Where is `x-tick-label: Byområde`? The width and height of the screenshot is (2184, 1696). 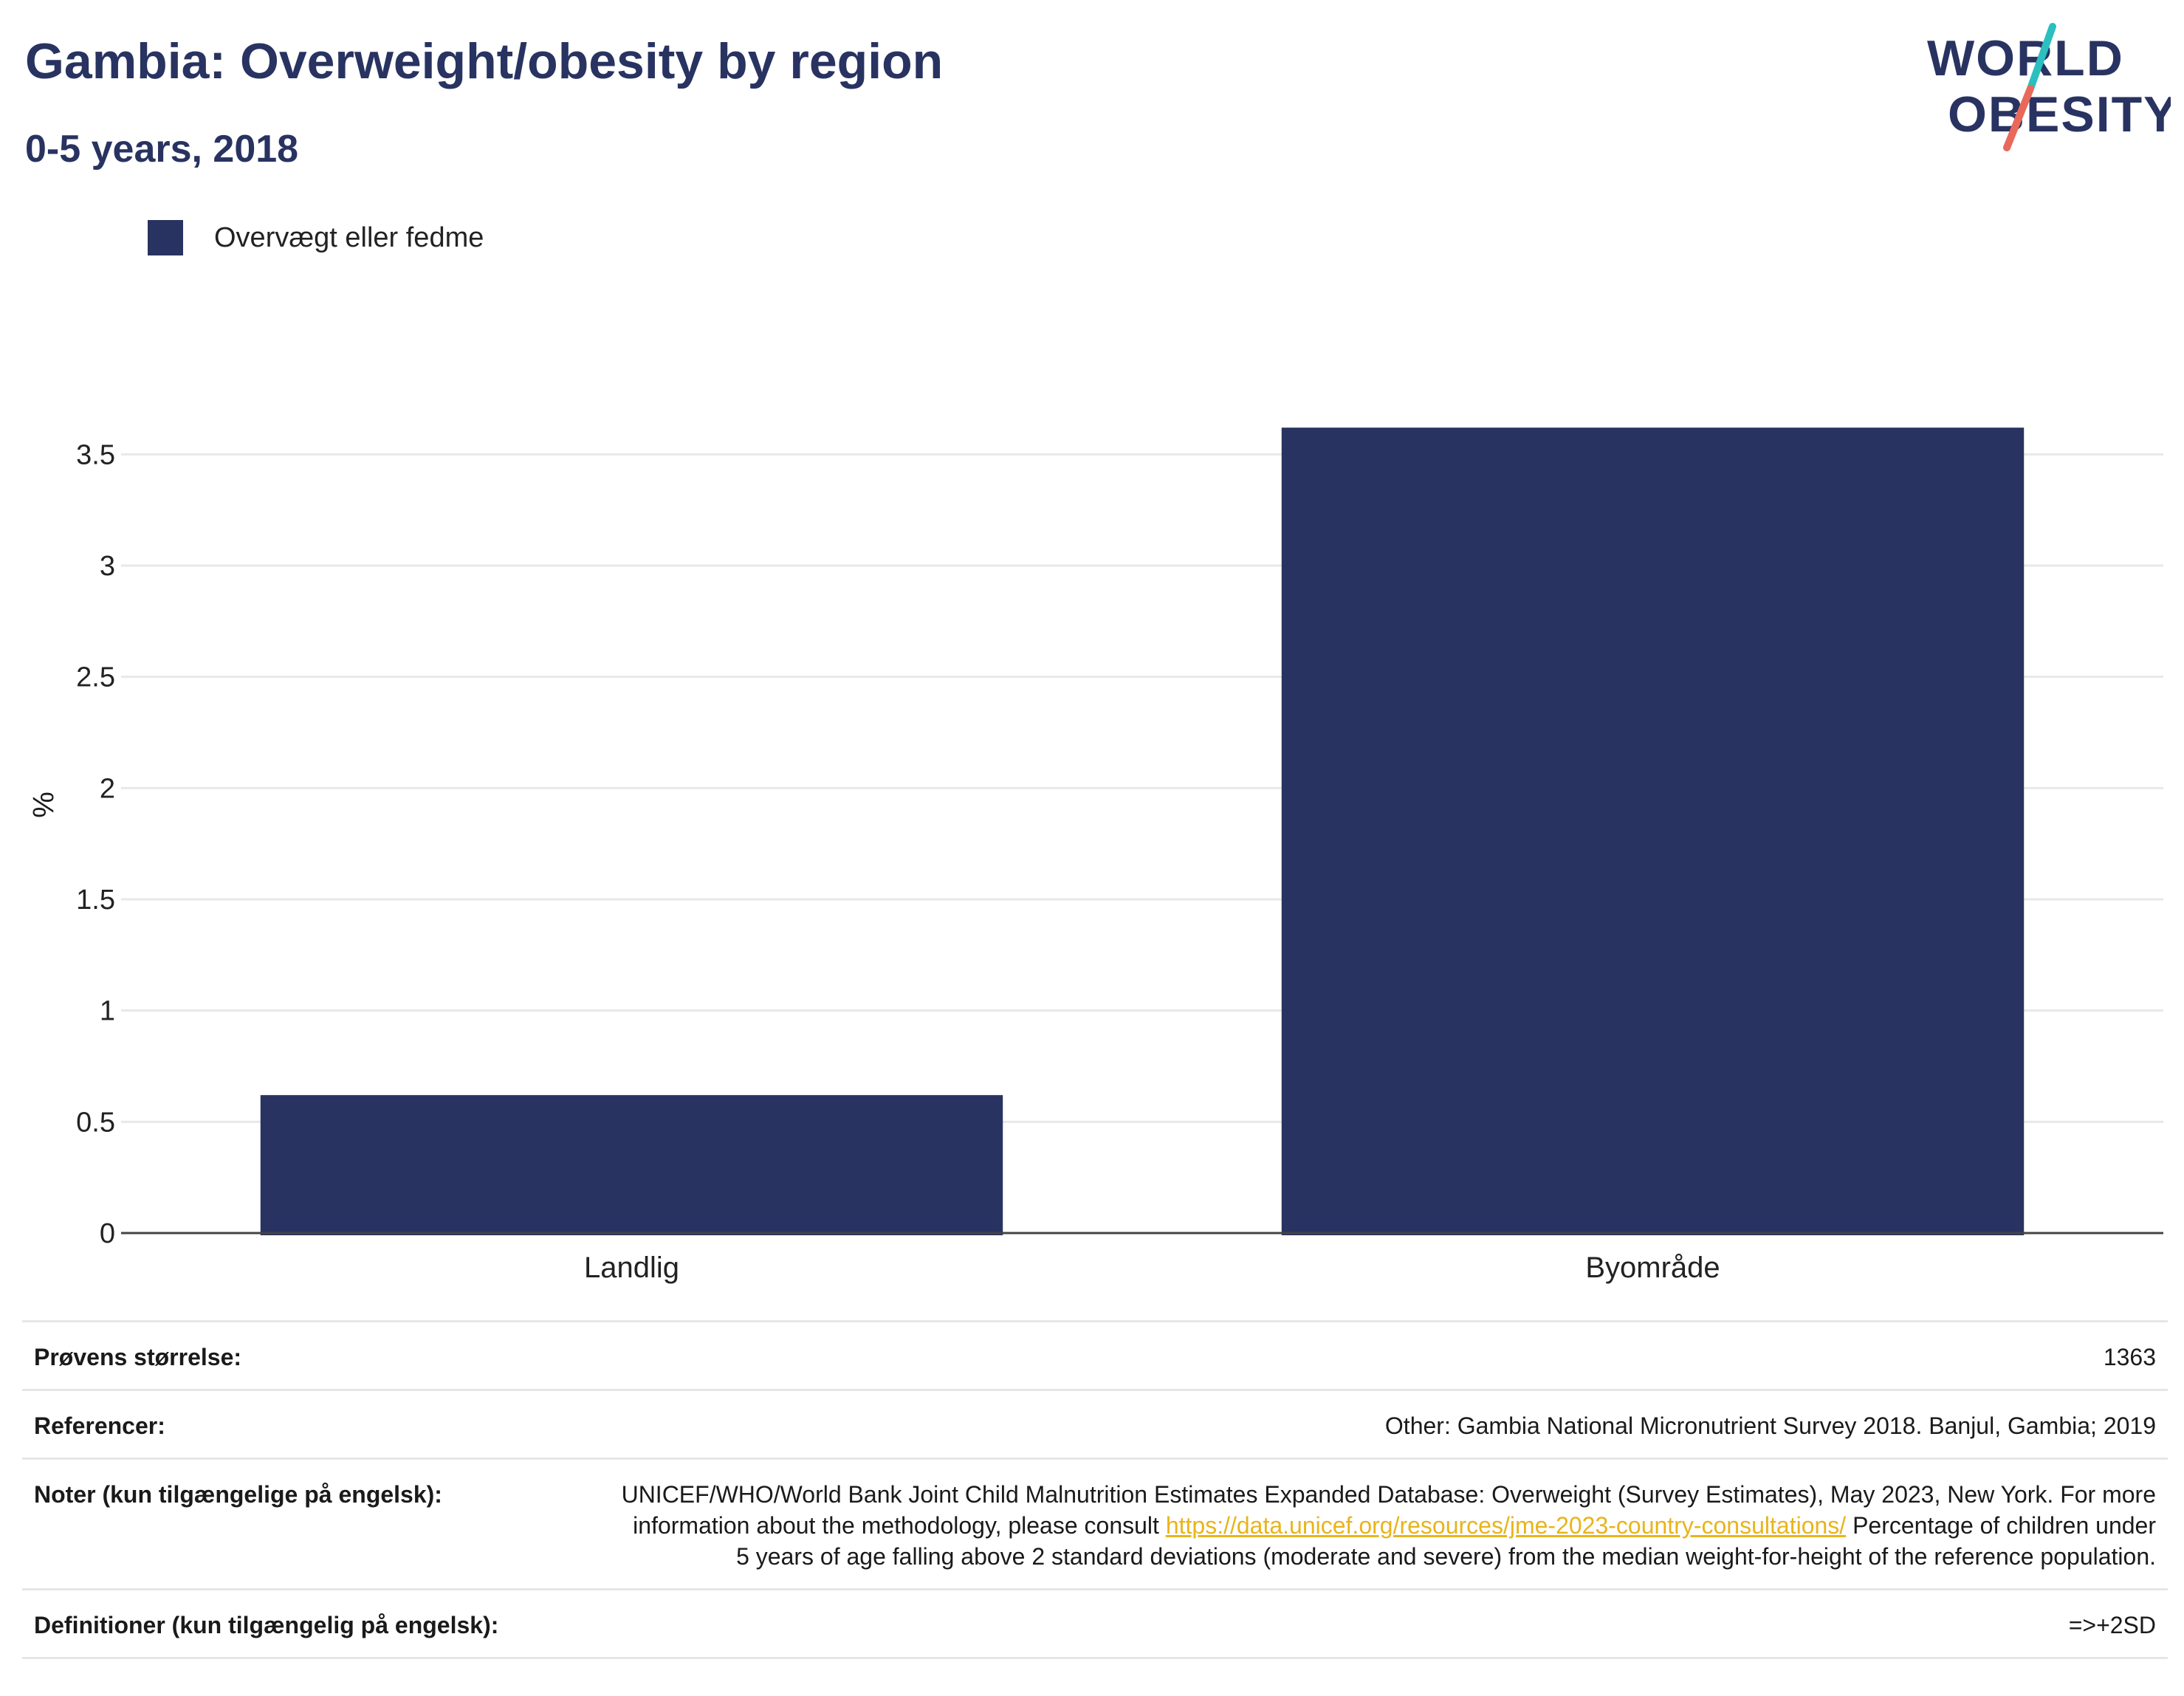 x-tick-label: Byområde is located at coordinates (1653, 1268).